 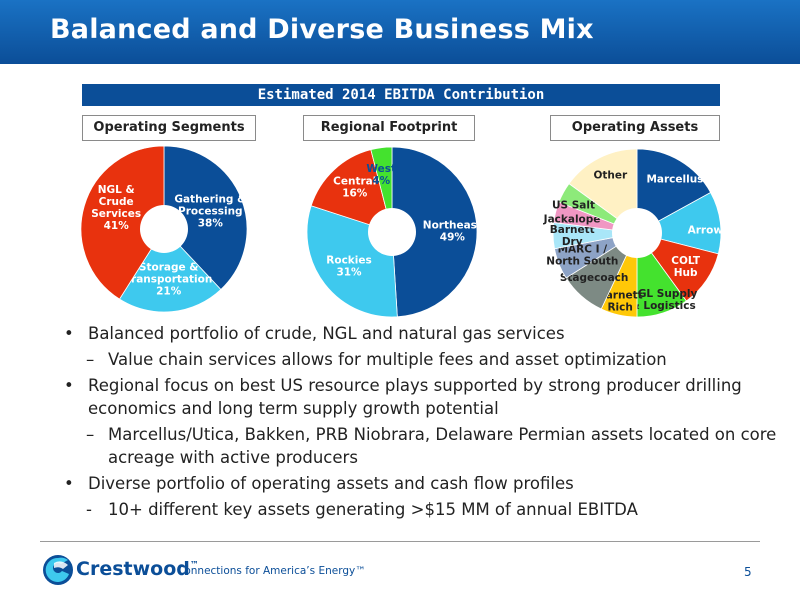 I want to click on slice-label: Barnett Rich, so click(x=620, y=301).